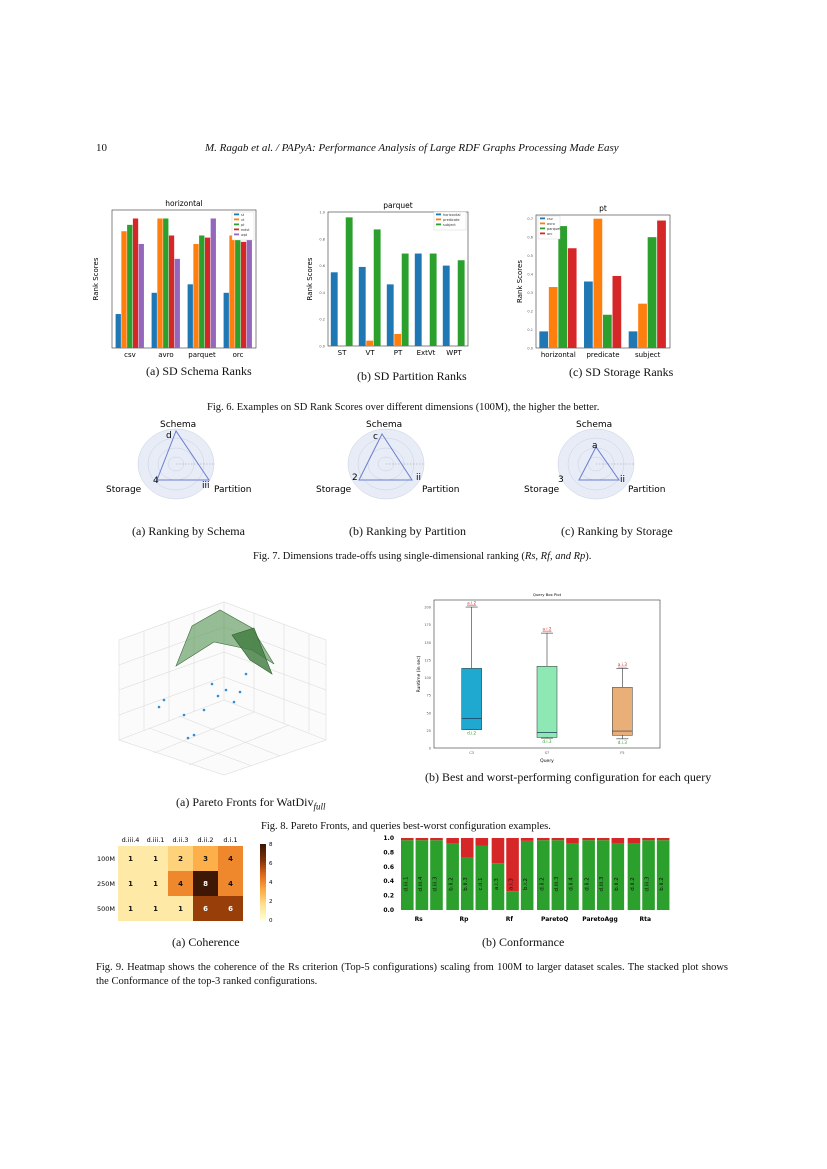  Describe the element at coordinates (118, 331) in the screenshot. I see `bar-st-csv` at that location.